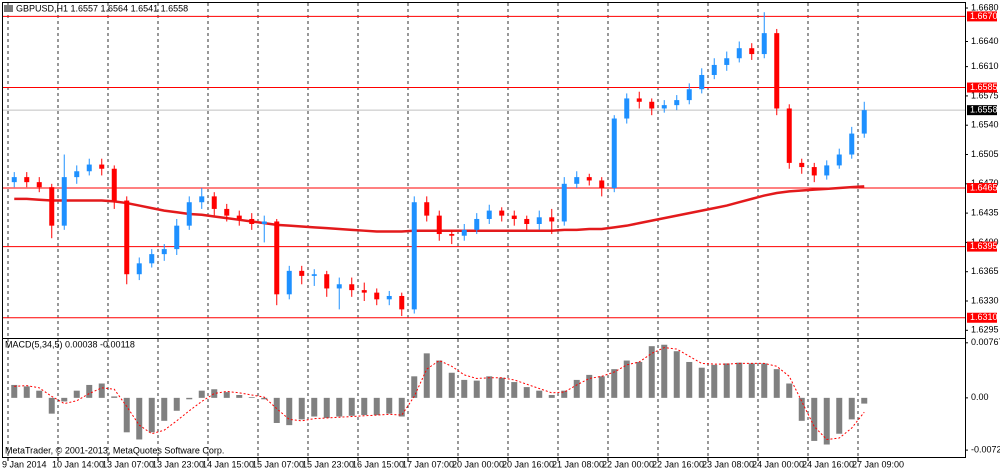 This screenshot has width=1000, height=472. Describe the element at coordinates (628, 464) in the screenshot. I see `x-tick-label: 22 Jan 00:00` at that location.